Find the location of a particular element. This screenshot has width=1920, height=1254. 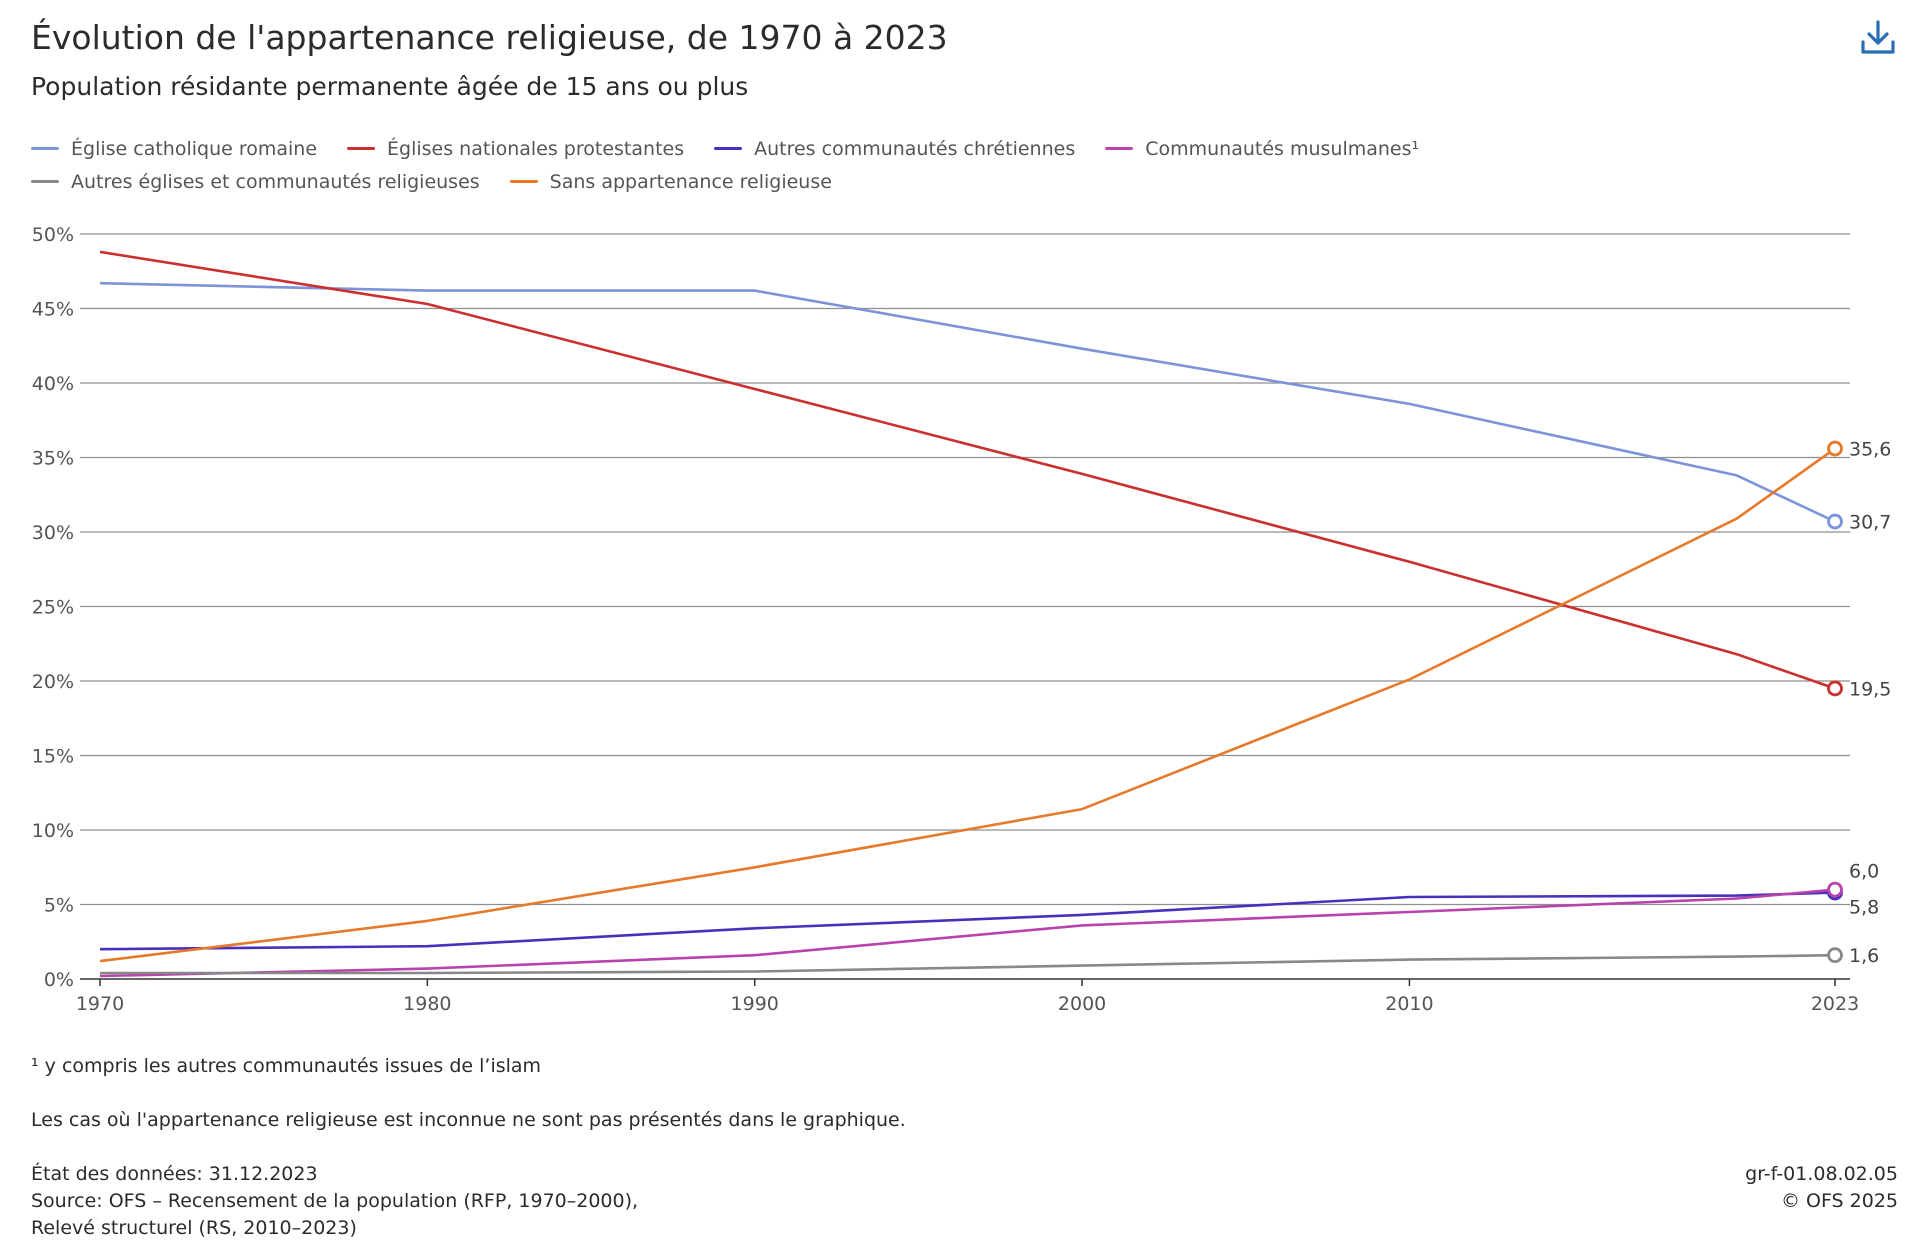

y-tick-label: 10% is located at coordinates (53, 831).